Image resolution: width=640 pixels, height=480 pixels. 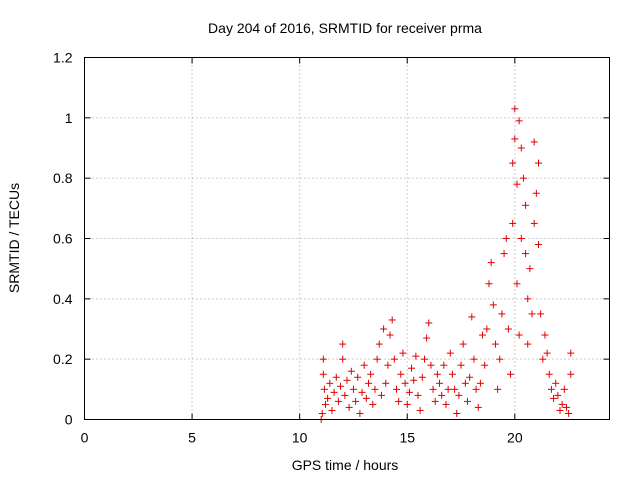 What do you see at coordinates (407, 438) in the screenshot?
I see `x-tick-label: 15` at bounding box center [407, 438].